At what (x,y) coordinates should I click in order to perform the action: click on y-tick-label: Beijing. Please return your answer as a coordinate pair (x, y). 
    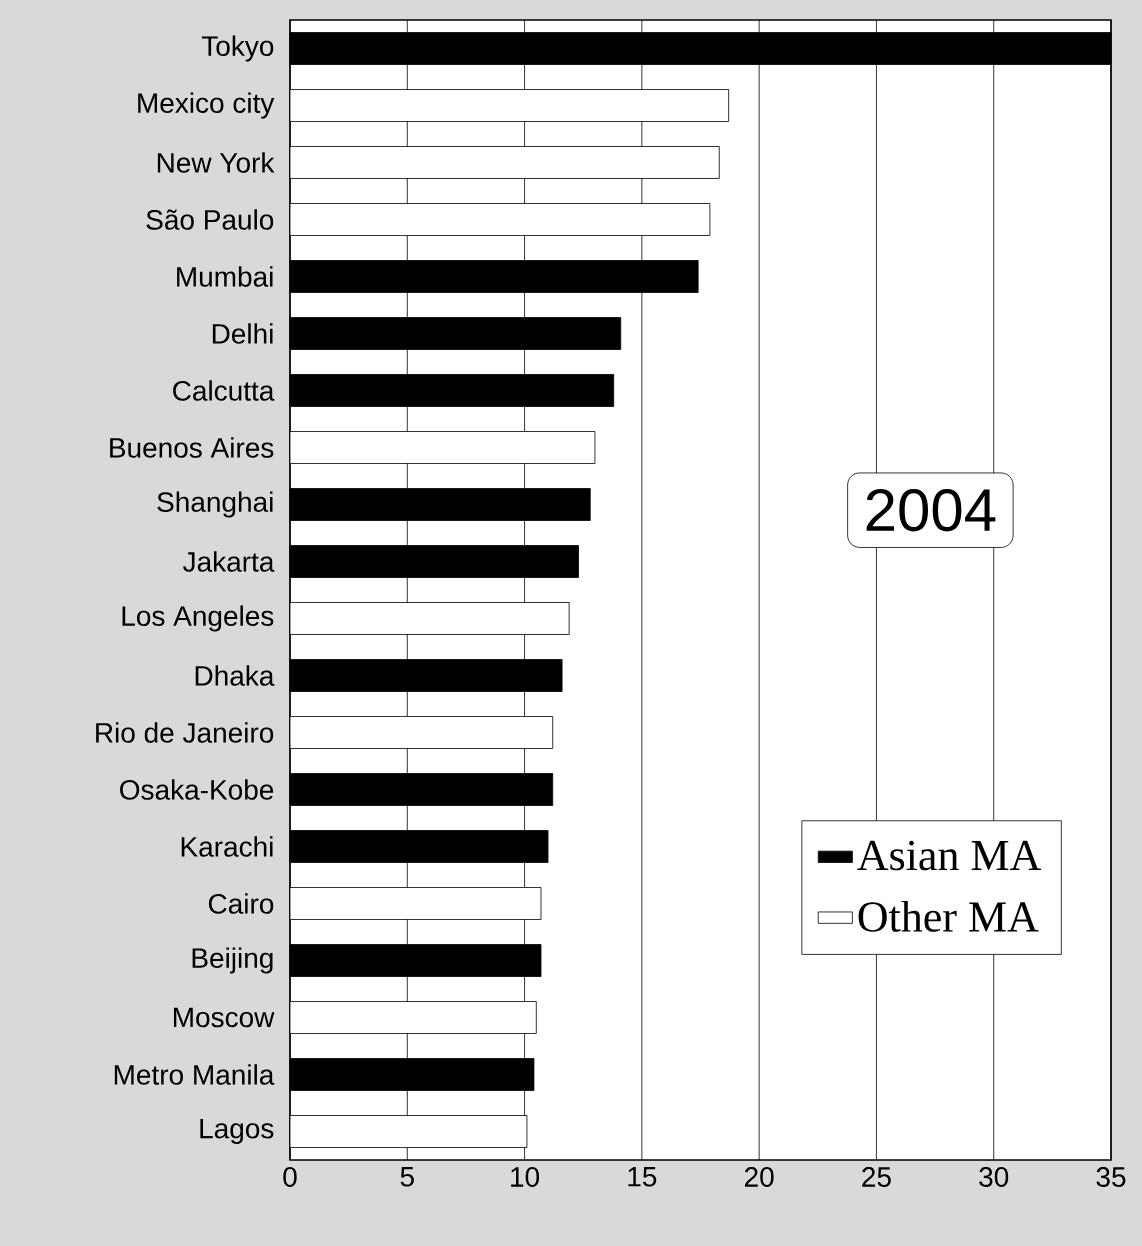
    Looking at the image, I should click on (232, 960).